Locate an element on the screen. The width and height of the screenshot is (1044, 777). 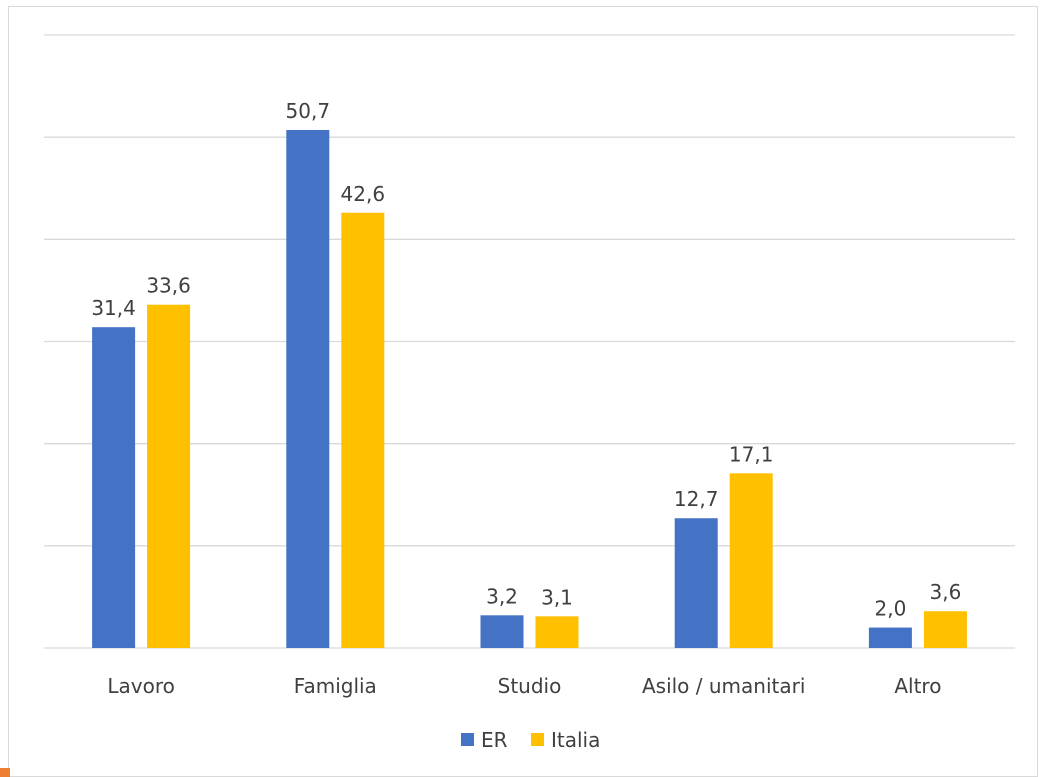
legend-label-er: ER is located at coordinates (494, 740).